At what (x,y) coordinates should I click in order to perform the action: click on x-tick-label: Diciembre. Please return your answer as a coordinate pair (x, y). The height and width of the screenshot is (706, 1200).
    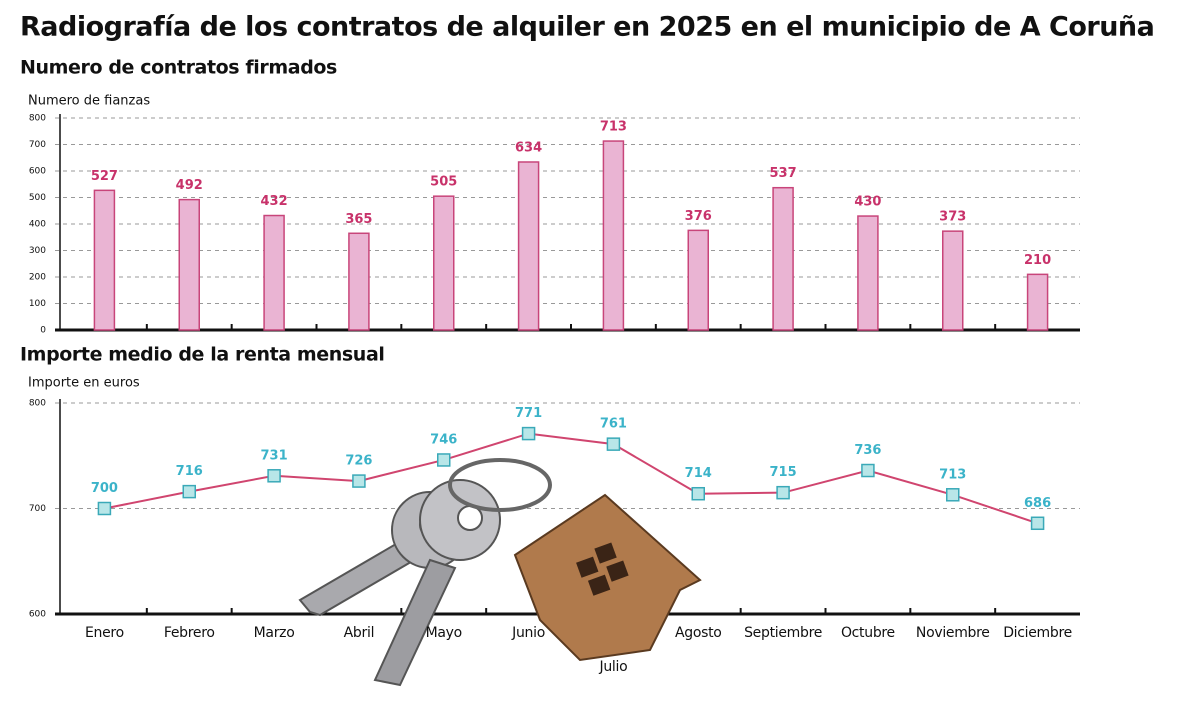
    Looking at the image, I should click on (1037, 633).